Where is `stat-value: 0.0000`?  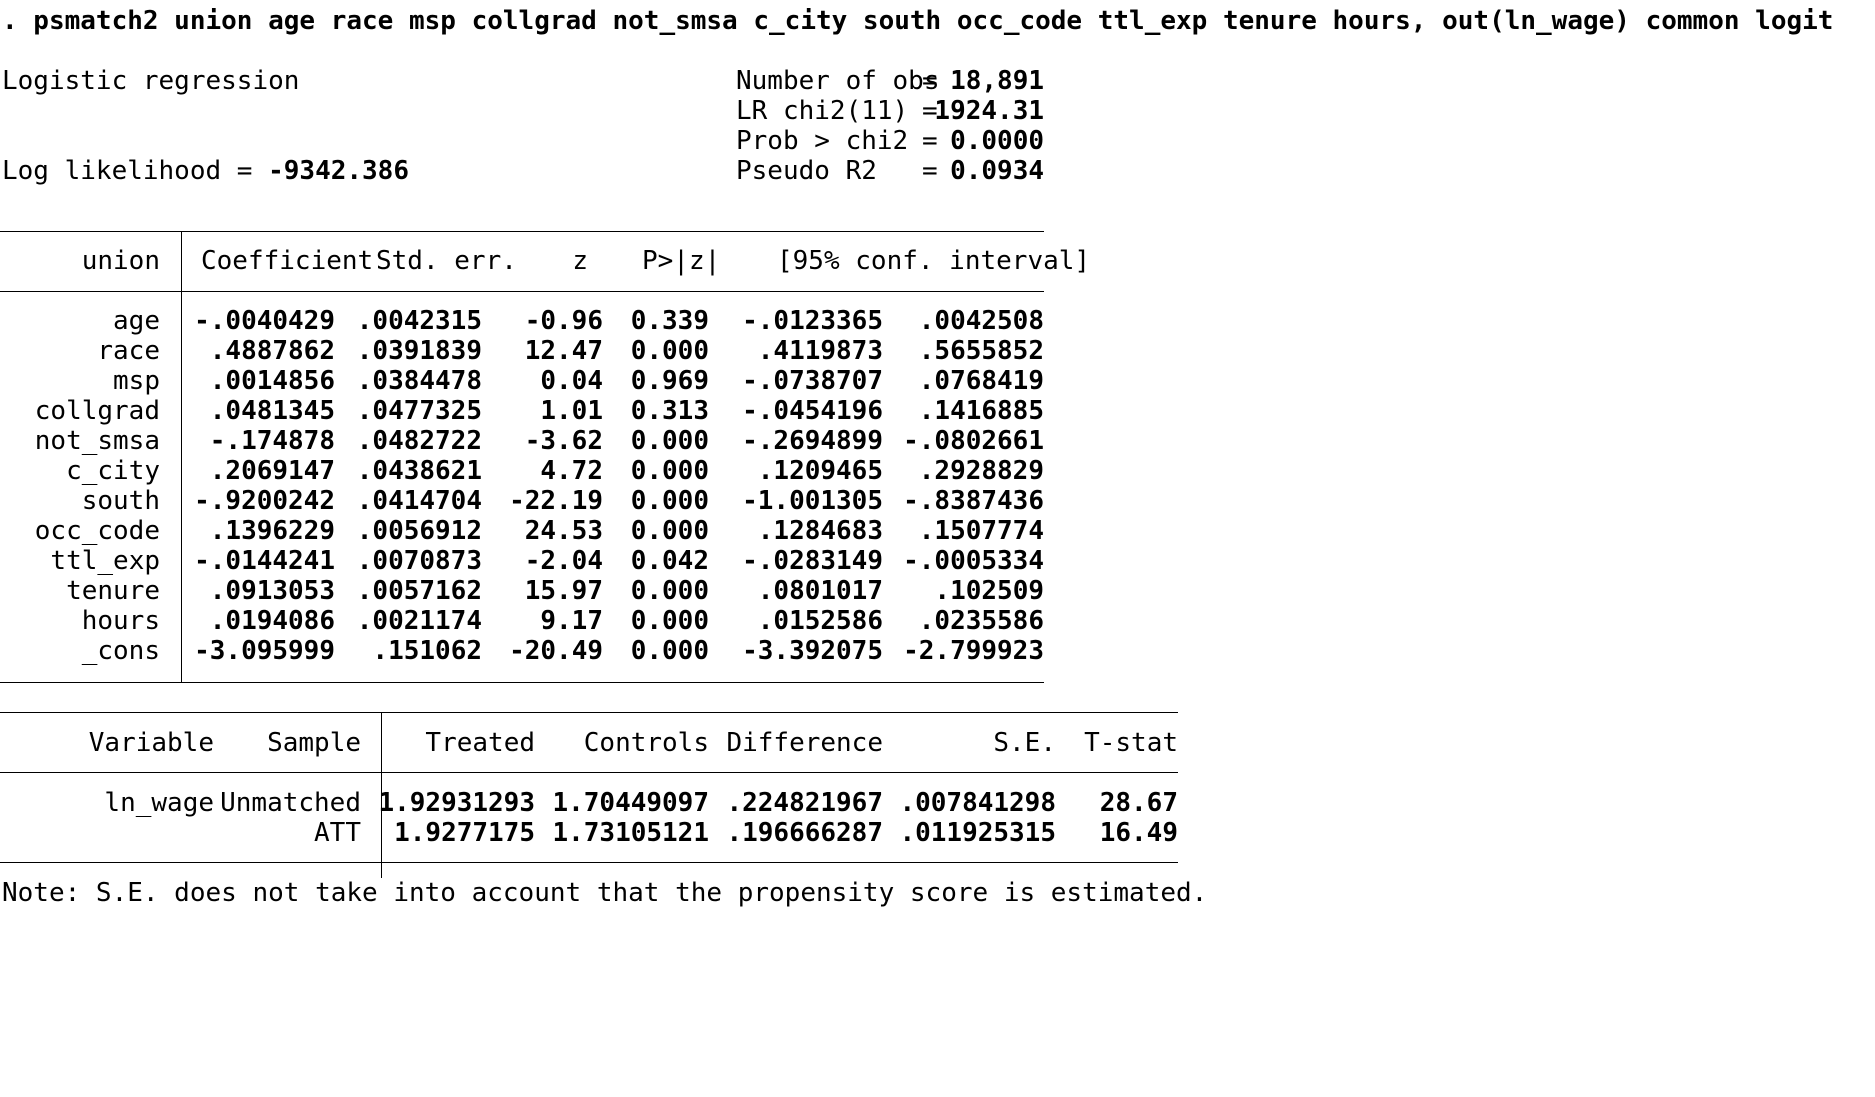 stat-value: 0.0000 is located at coordinates (997, 141).